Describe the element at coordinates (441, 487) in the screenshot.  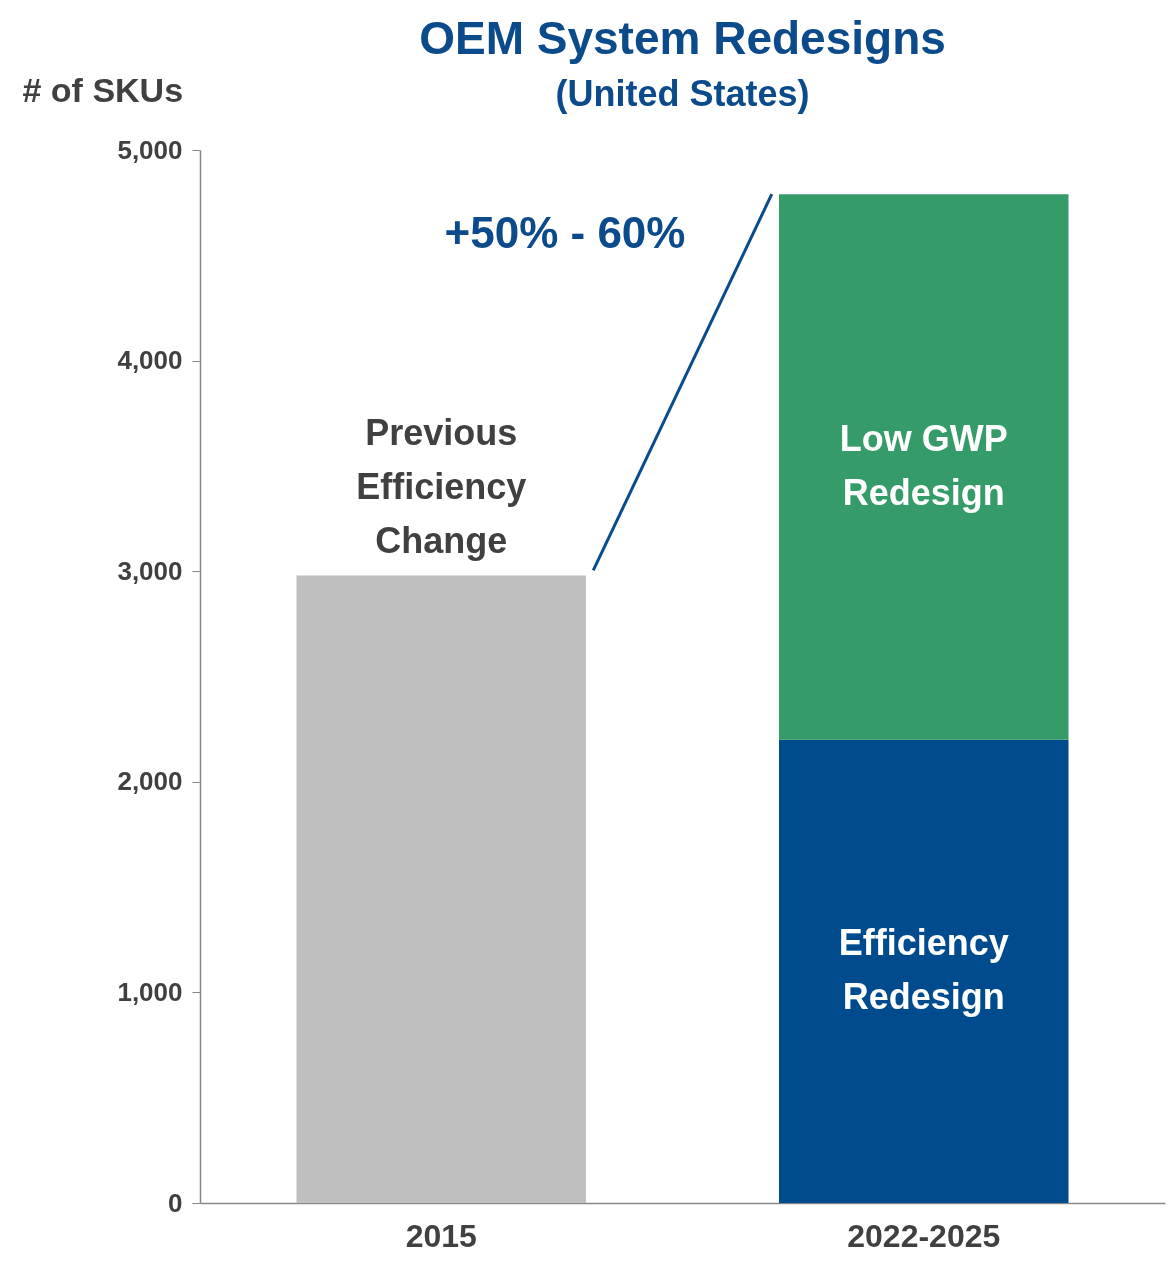
I see `series-label: Previous Efficiency Change` at that location.